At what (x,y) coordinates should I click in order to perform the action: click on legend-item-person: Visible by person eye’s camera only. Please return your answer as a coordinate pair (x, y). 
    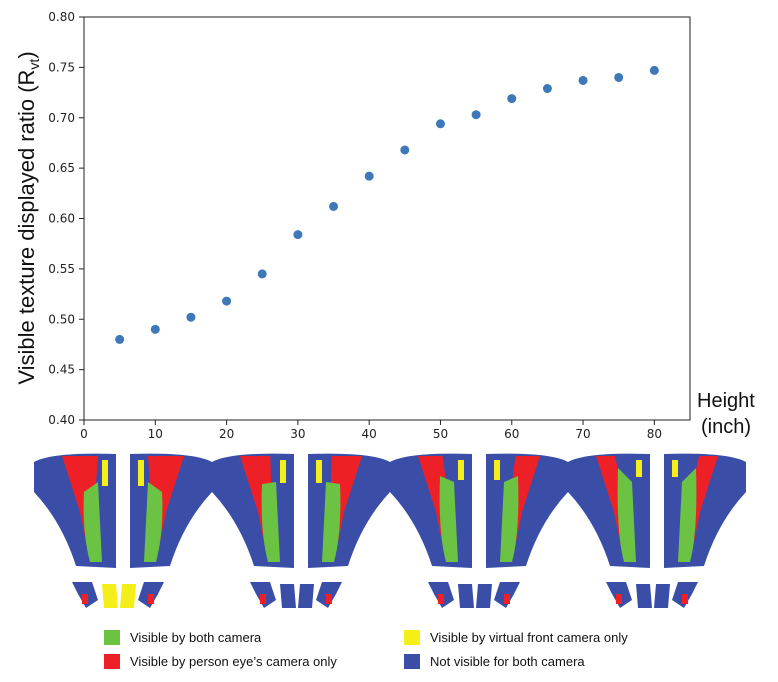
    Looking at the image, I should click on (220, 661).